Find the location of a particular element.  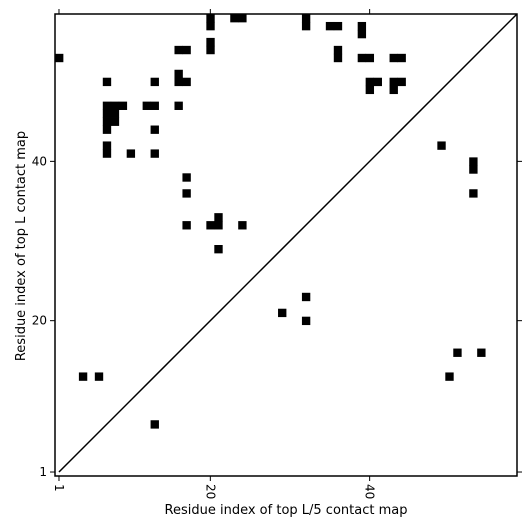

y-axis-label: Residue index of top L contact map is located at coordinates (21, 246).